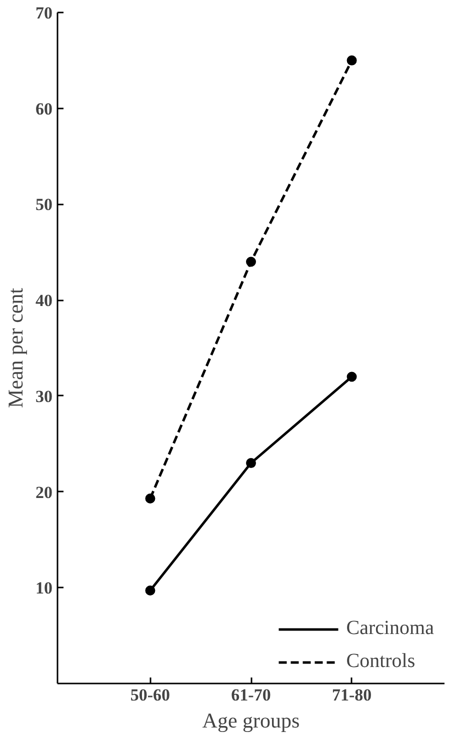 The height and width of the screenshot is (735, 454). What do you see at coordinates (44, 13) in the screenshot?
I see `y-tick-label: 70` at bounding box center [44, 13].